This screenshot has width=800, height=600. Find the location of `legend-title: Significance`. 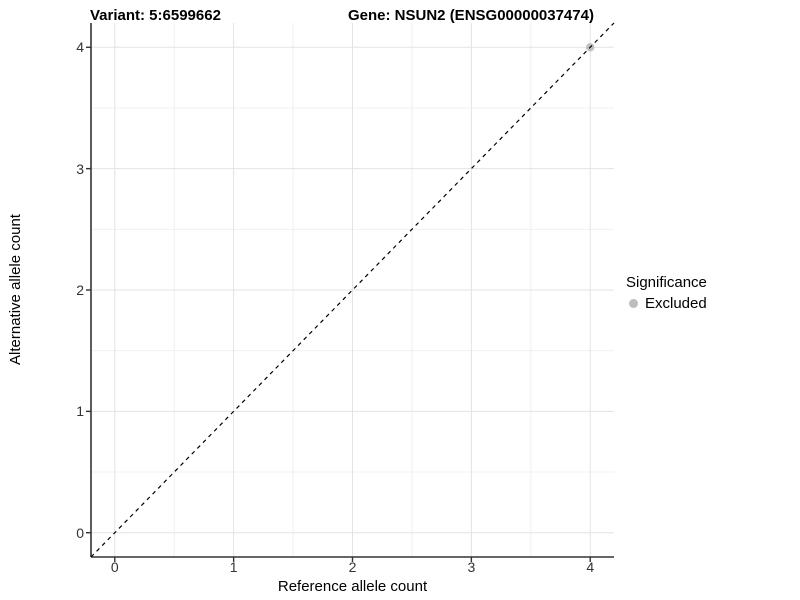

legend-title: Significance is located at coordinates (666, 282).